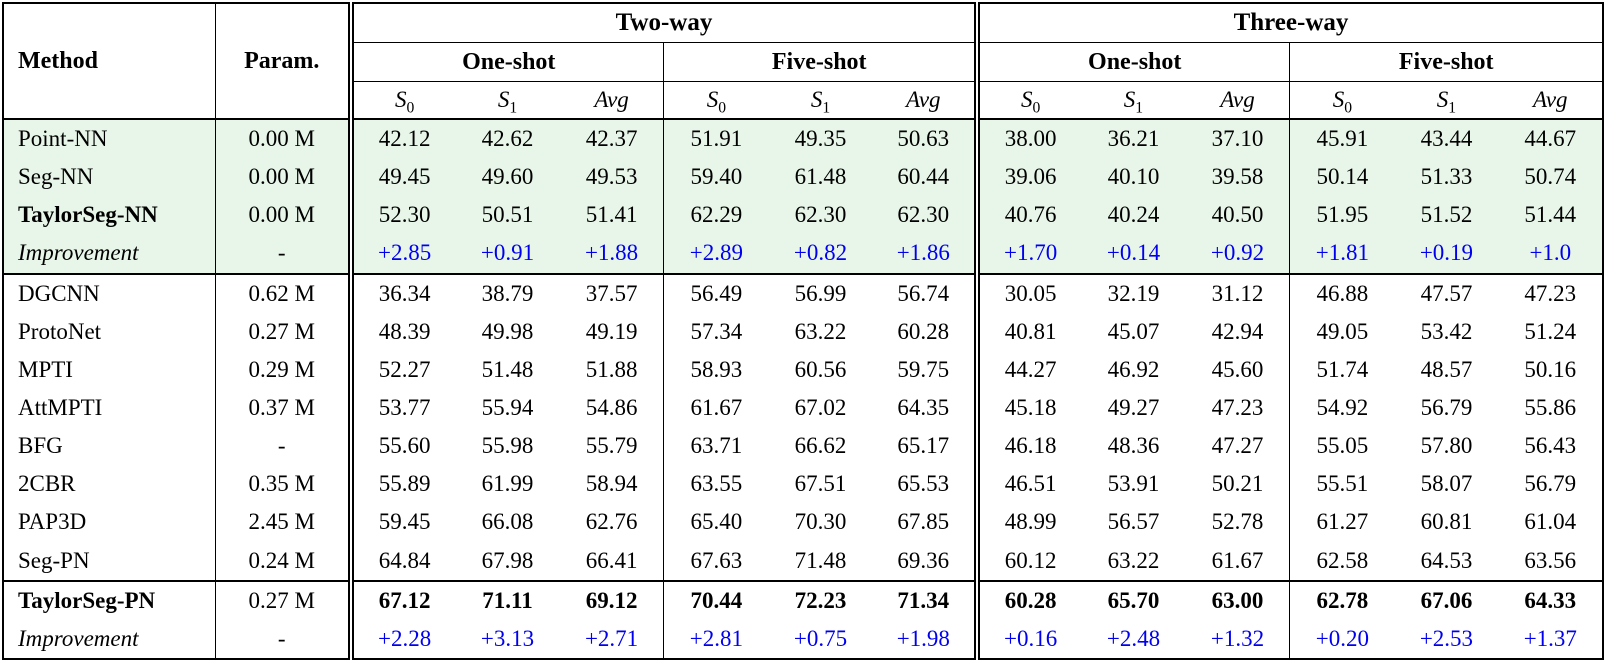 The height and width of the screenshot is (669, 1606). Describe the element at coordinates (1133, 638) in the screenshot. I see `score-cell: +2.48` at that location.